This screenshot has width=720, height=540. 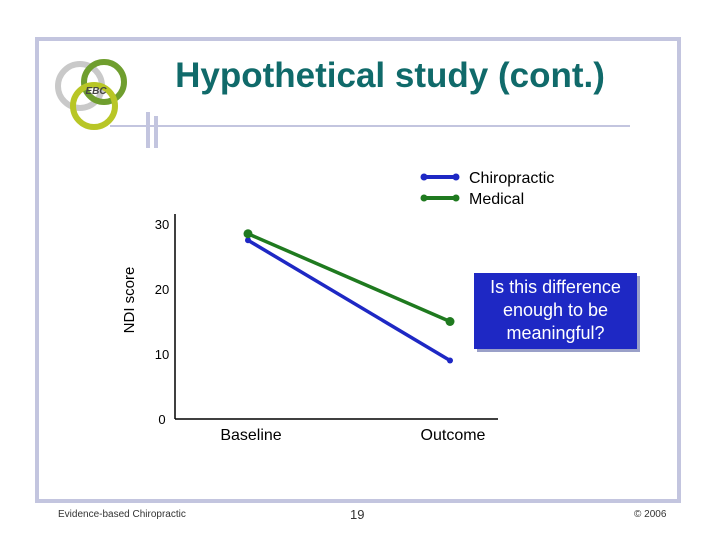 I want to click on y-axis-label: NDI score, so click(x=129, y=300).